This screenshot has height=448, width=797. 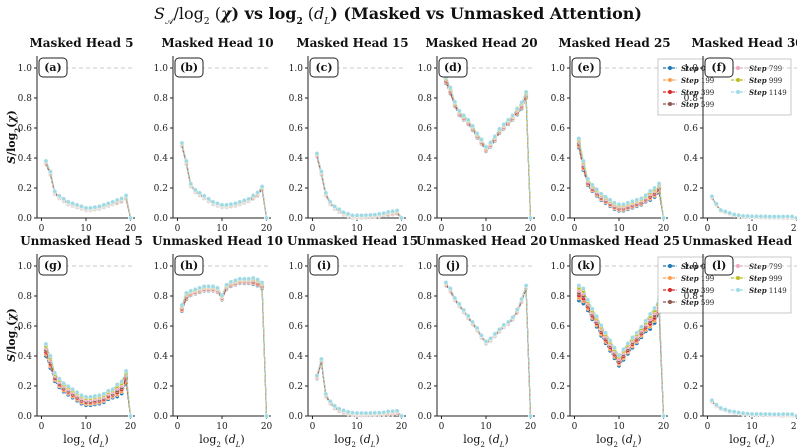 What do you see at coordinates (756, 80) in the screenshot?
I see `legend-entry: Step 999` at bounding box center [756, 80].